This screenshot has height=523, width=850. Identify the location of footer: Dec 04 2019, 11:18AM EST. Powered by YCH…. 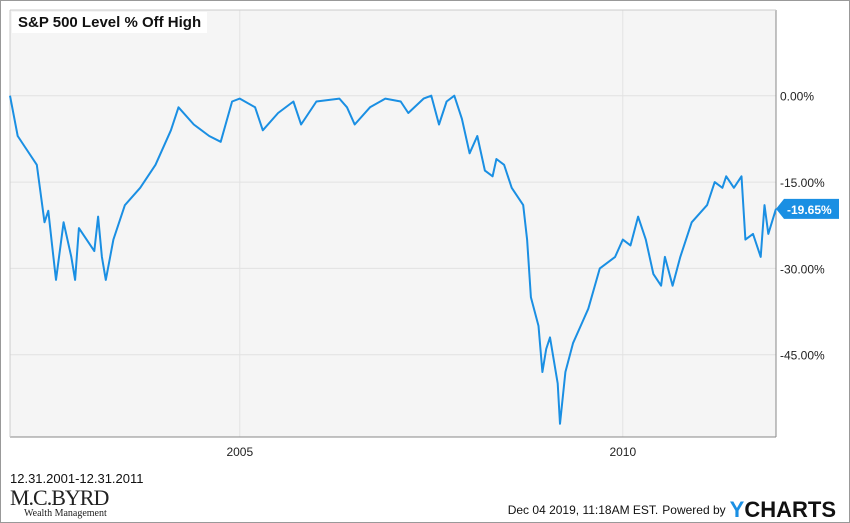
(672, 510).